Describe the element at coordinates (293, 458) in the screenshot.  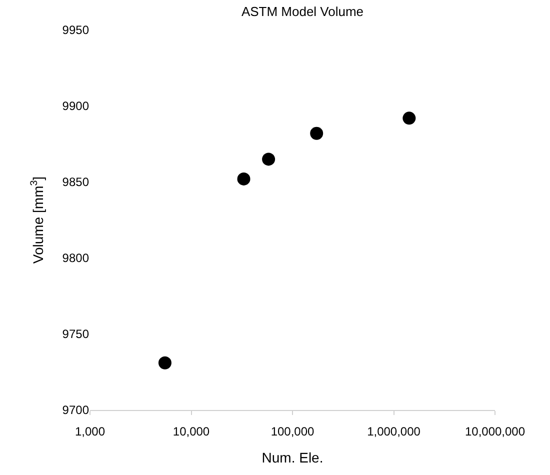
I see `x-axis-title: Num. Ele.` at that location.